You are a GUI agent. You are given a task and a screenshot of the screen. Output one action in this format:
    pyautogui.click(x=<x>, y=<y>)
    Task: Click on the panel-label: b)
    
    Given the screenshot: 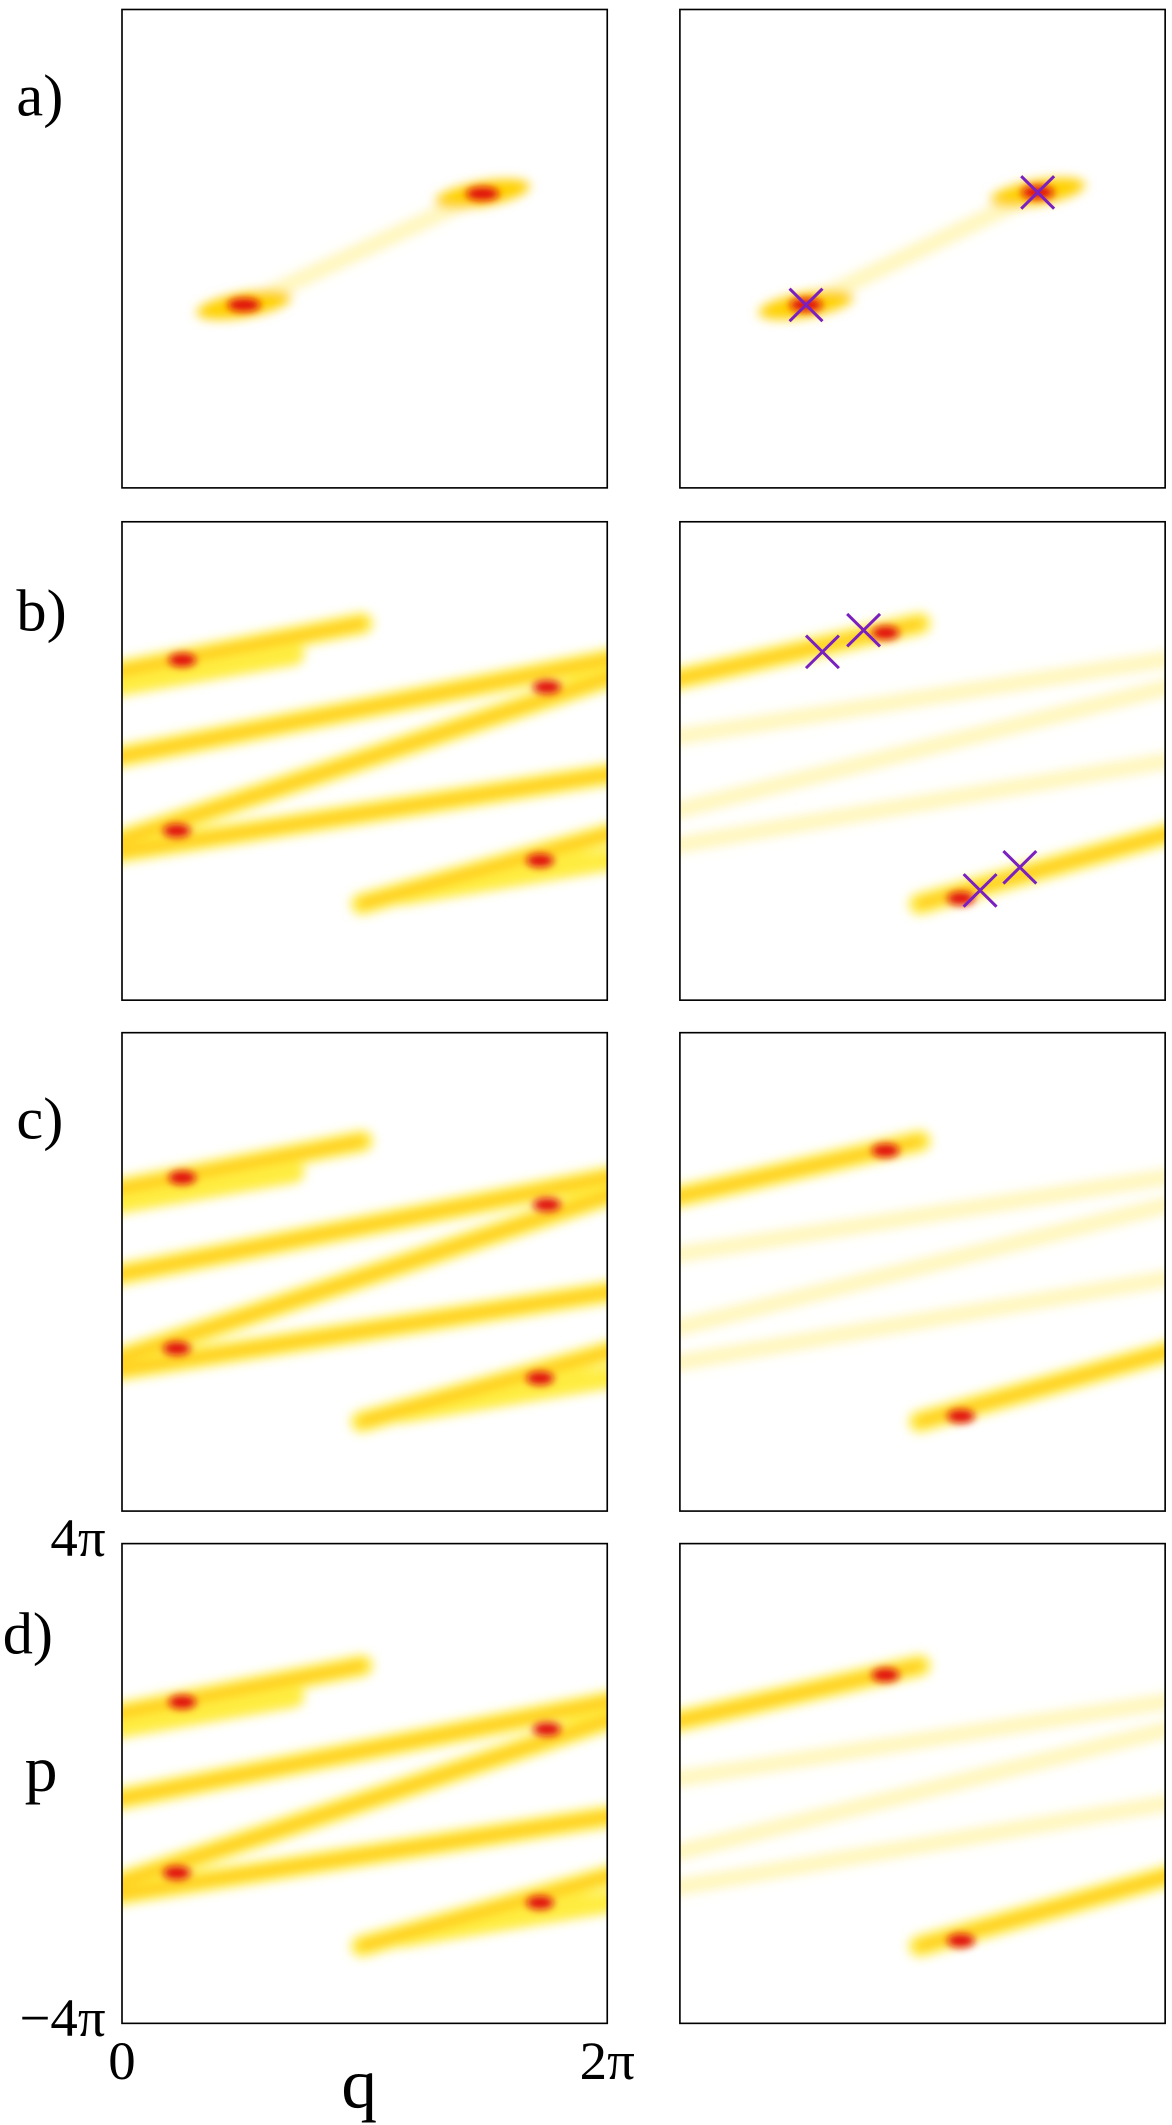 What is the action you would take?
    pyautogui.click(x=41, y=611)
    